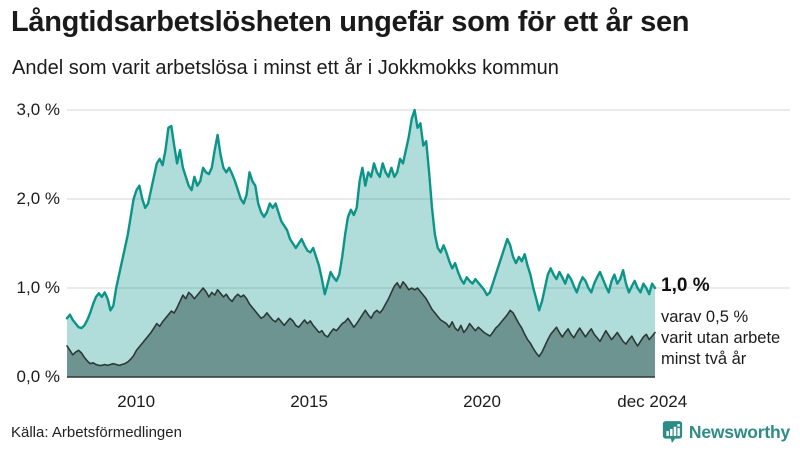 The width and height of the screenshot is (800, 450). I want to click on y-tick-label: 2,0 %, so click(38, 198).